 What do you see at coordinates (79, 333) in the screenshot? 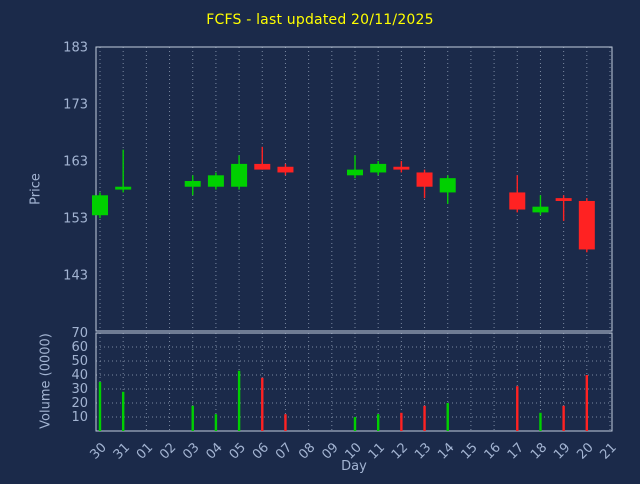
I see `volume-tick-label: 70` at bounding box center [79, 333].